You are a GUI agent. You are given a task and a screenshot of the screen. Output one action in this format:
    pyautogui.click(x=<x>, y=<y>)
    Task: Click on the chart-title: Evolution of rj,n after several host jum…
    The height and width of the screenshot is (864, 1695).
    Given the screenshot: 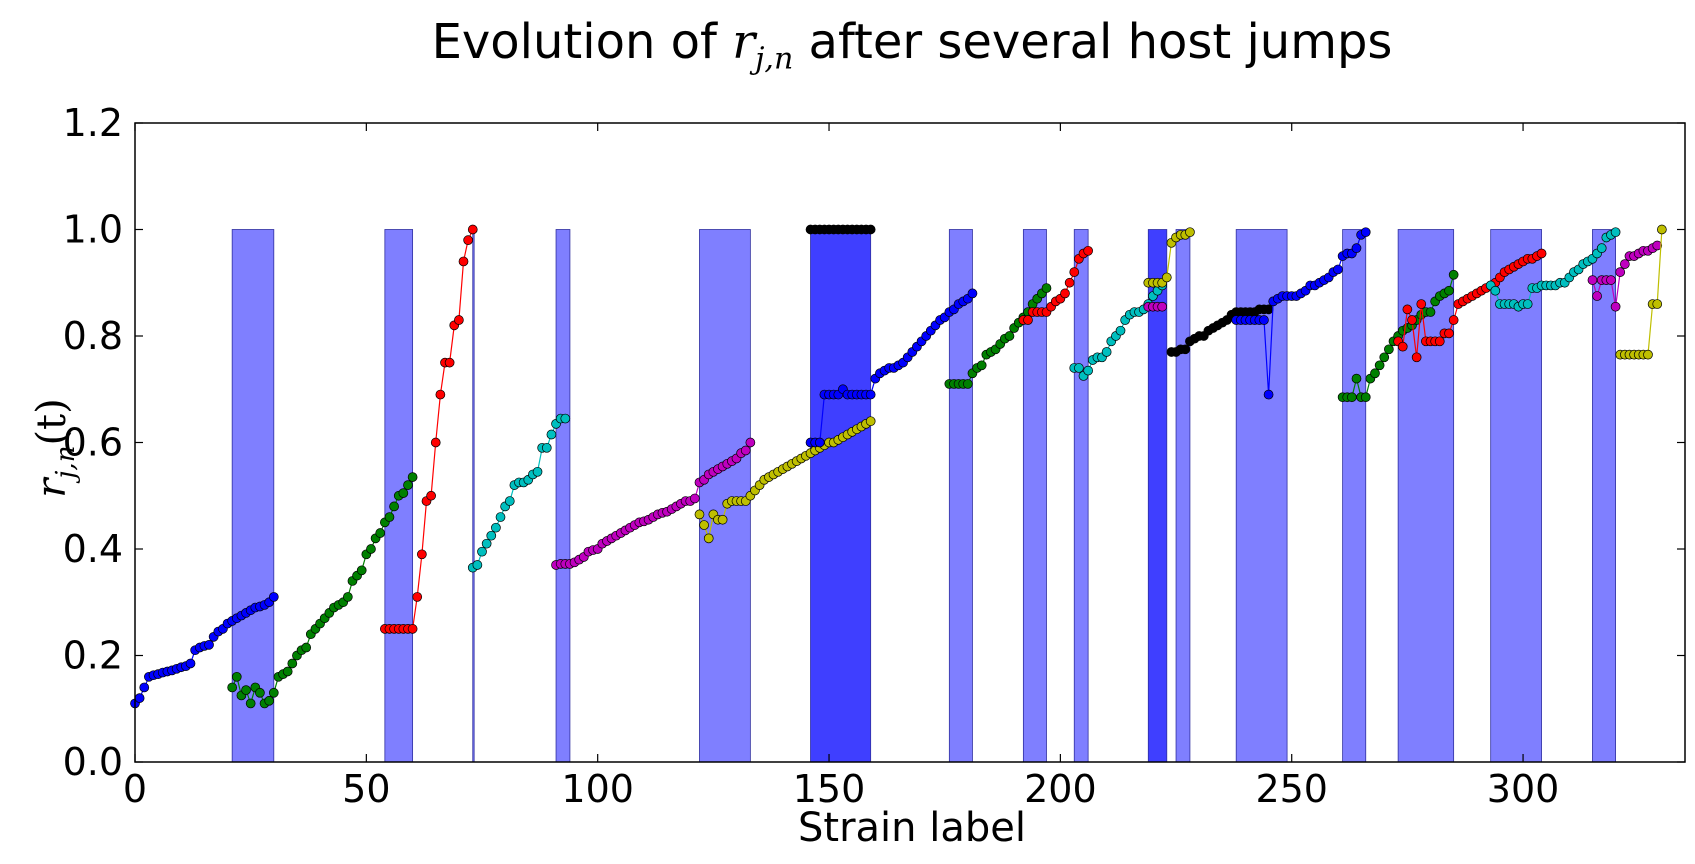 What is the action you would take?
    pyautogui.click(x=912, y=45)
    